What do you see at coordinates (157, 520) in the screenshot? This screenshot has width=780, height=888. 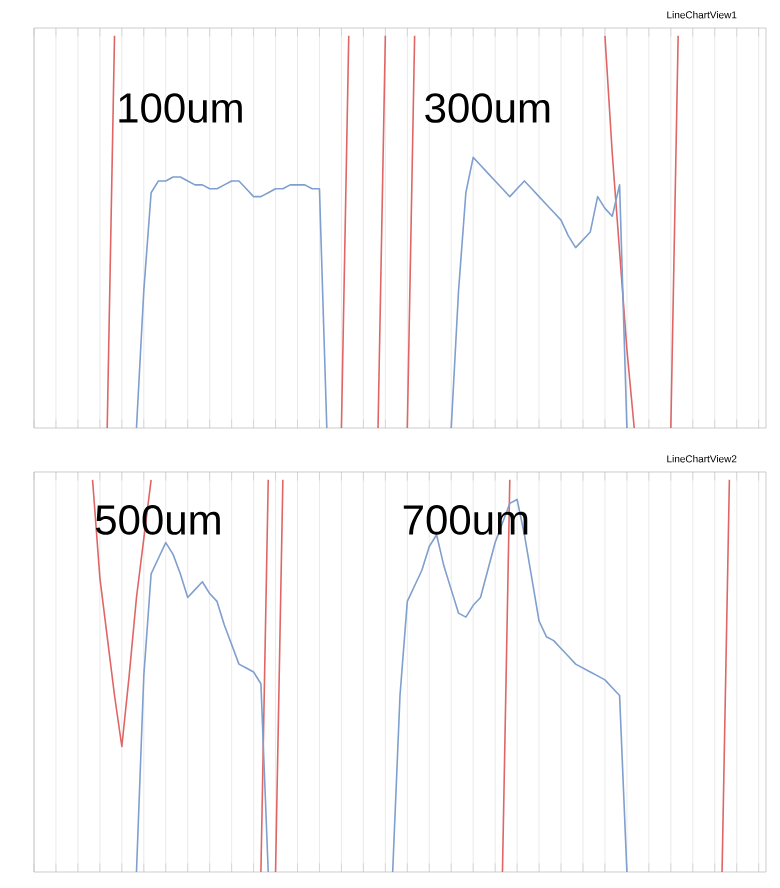 I see `annotation: 500um` at bounding box center [157, 520].